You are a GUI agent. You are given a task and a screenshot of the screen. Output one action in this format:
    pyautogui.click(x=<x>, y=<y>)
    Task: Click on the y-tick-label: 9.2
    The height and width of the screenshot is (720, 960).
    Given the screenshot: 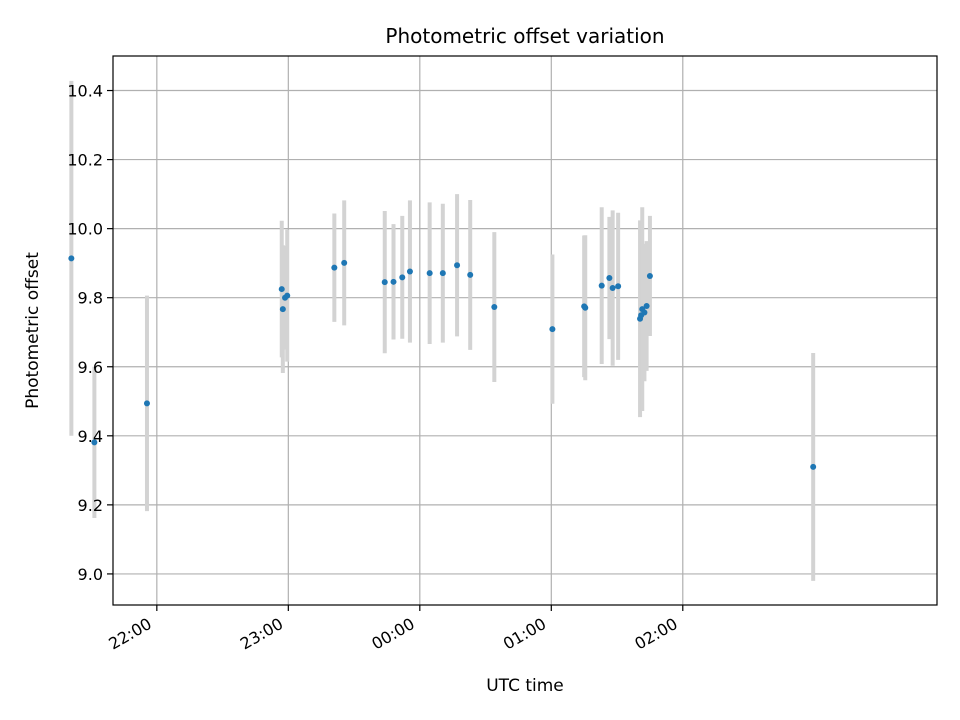 What is the action you would take?
    pyautogui.click(x=90, y=505)
    